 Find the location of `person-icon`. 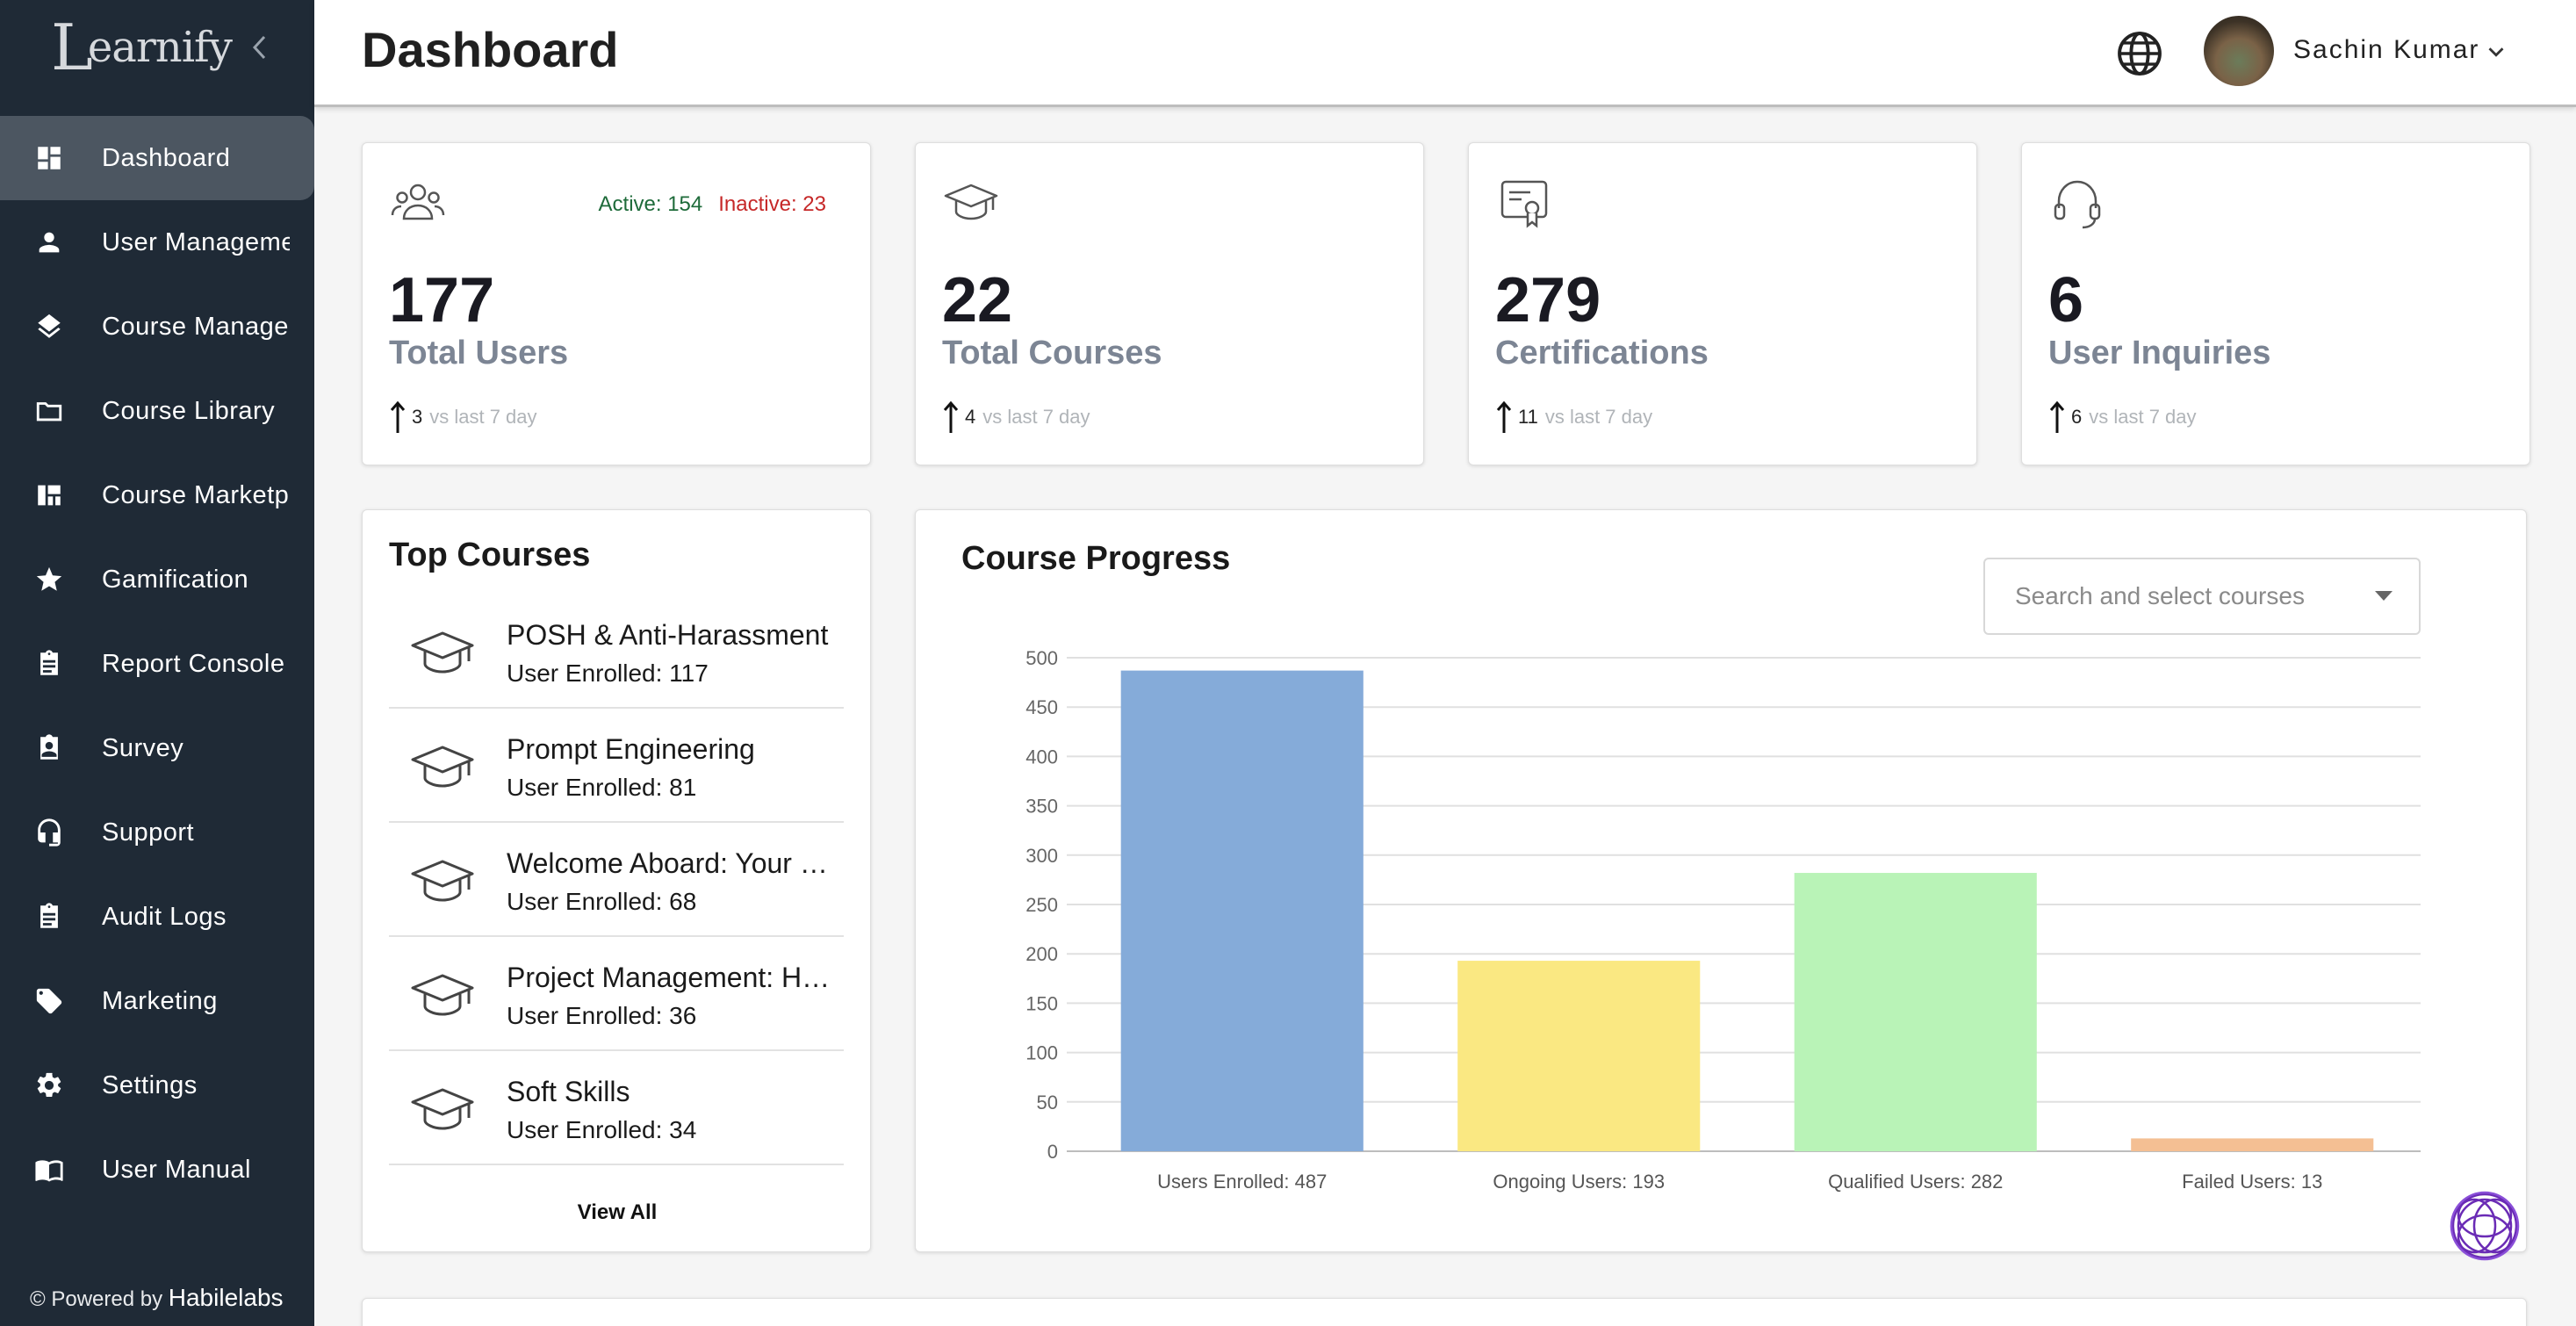

person-icon is located at coordinates (49, 242).